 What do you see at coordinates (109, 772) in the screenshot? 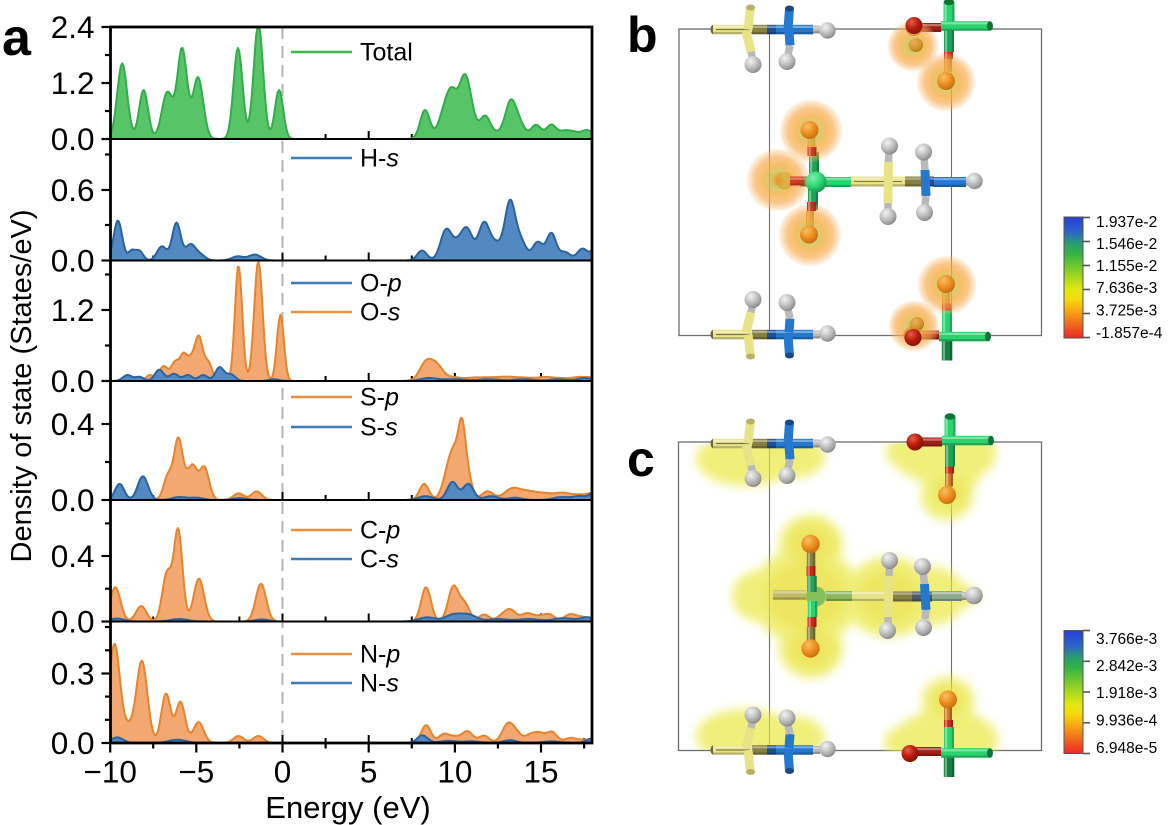
I see `svg-text: −10` at bounding box center [109, 772].